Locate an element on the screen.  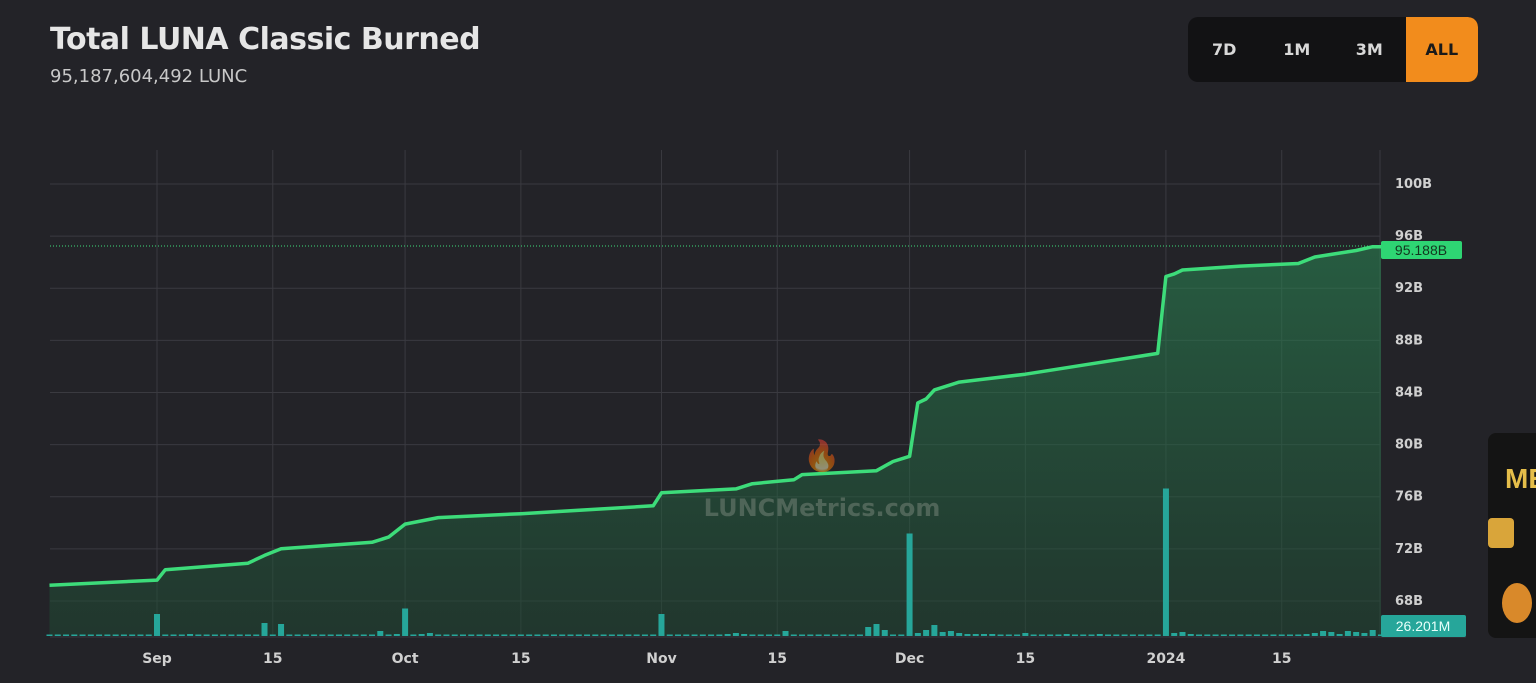
last-value-label: 95.188B is located at coordinates (1421, 250).